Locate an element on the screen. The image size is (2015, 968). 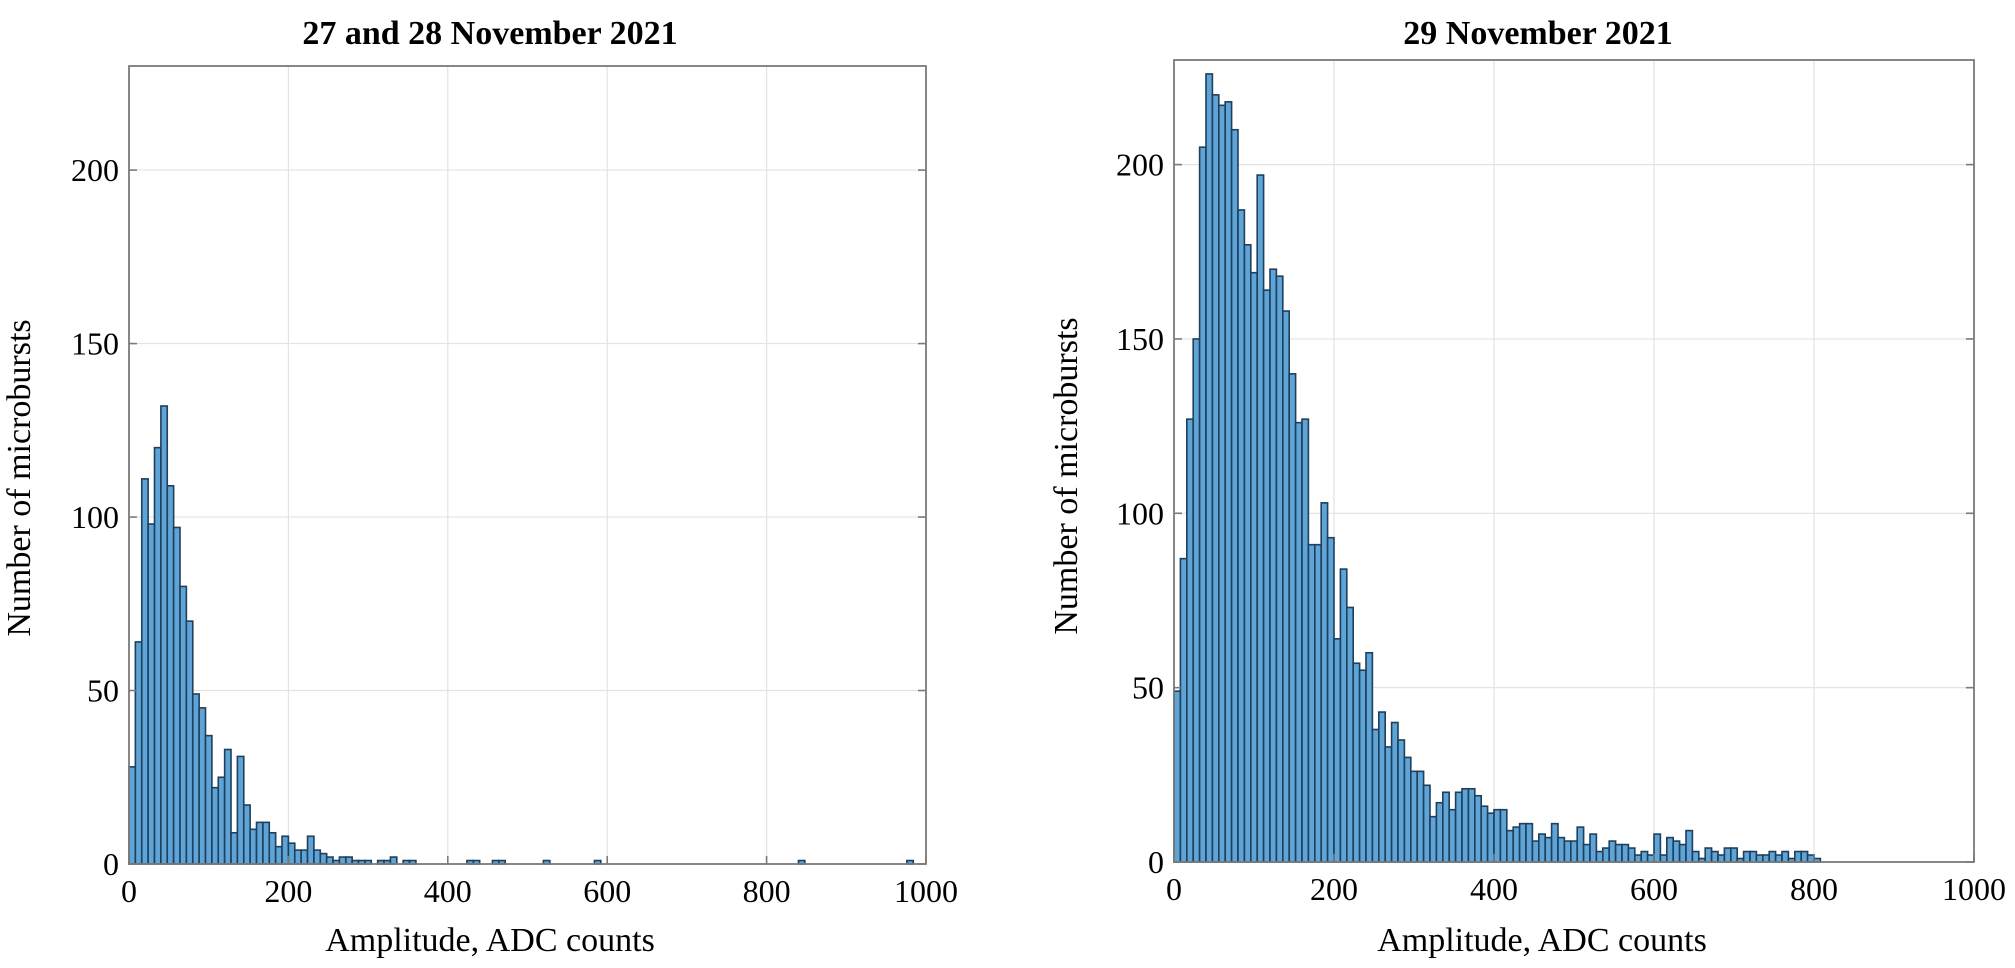
y-tick-label: 150 is located at coordinates (1140, 339).